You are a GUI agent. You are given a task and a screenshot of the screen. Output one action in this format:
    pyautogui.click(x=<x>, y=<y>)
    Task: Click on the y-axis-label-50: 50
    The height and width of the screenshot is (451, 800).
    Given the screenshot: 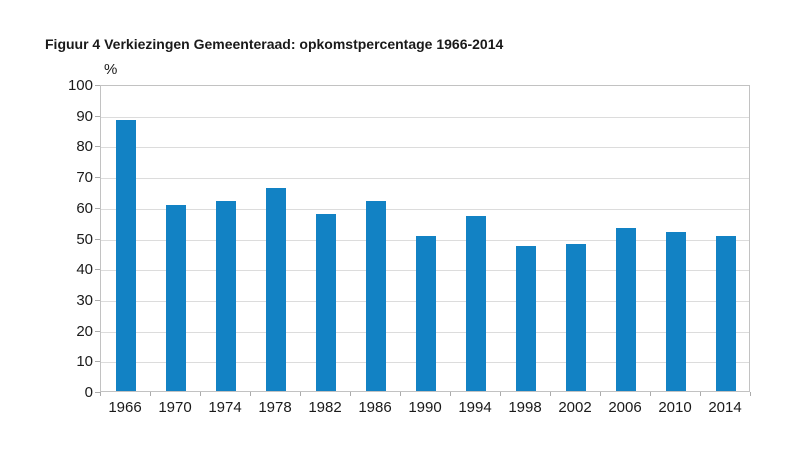 What is the action you would take?
    pyautogui.click(x=84, y=239)
    